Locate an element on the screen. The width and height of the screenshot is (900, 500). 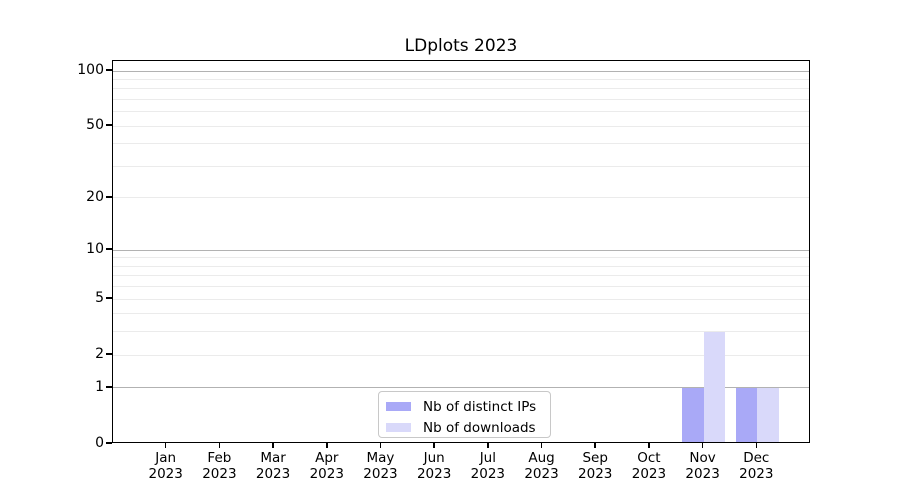
y-tick-label: 20 is located at coordinates (95, 196).